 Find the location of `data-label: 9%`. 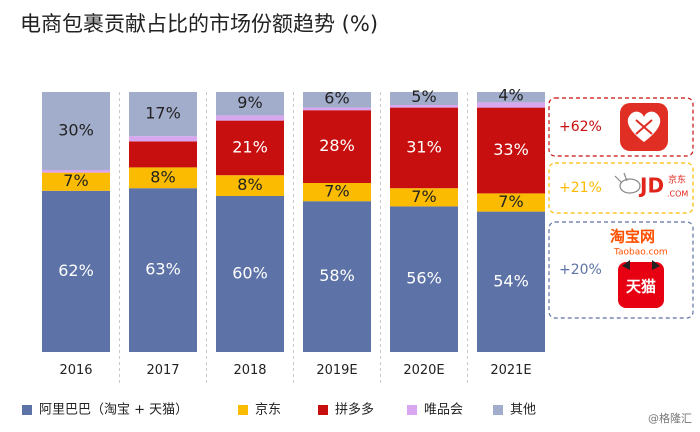

data-label: 9% is located at coordinates (249, 102).